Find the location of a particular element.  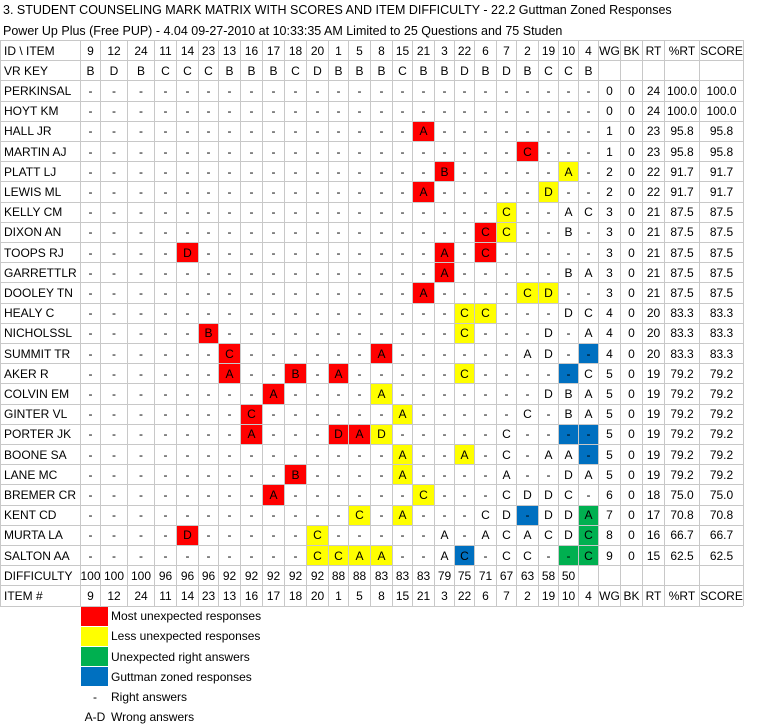

student-name: SUMMIT TR is located at coordinates (37, 353).